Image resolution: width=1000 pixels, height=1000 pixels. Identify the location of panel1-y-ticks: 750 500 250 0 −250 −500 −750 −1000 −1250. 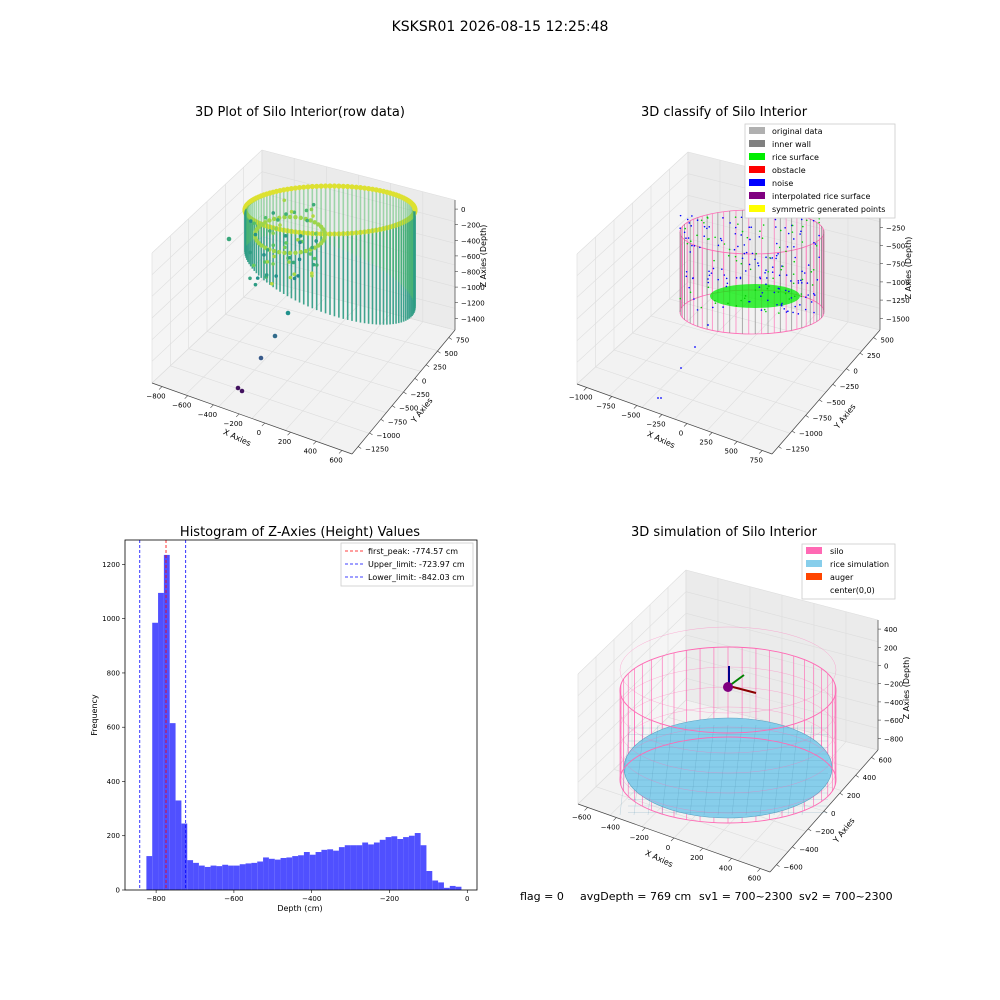
(413, 395).